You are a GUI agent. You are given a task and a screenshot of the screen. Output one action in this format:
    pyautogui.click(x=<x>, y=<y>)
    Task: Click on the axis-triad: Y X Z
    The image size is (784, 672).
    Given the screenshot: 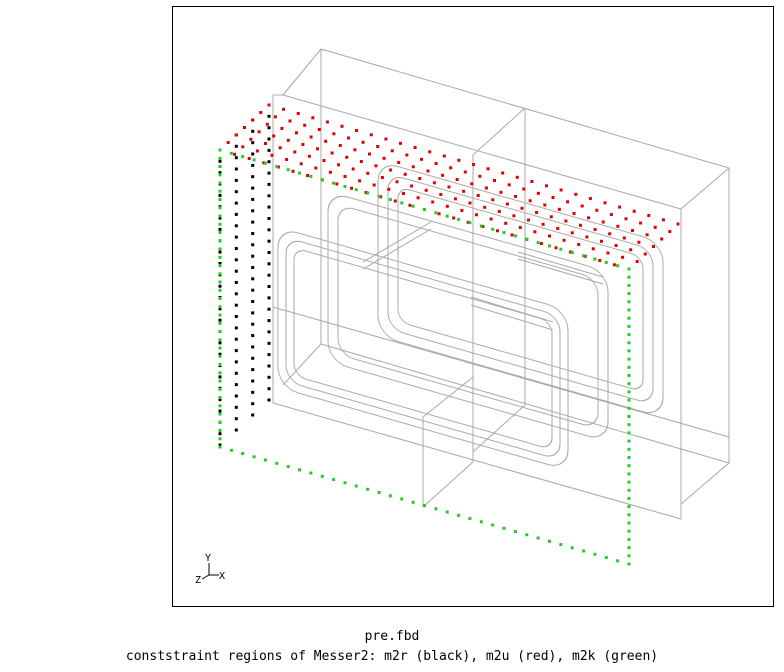 What is the action you would take?
    pyautogui.click(x=210, y=569)
    